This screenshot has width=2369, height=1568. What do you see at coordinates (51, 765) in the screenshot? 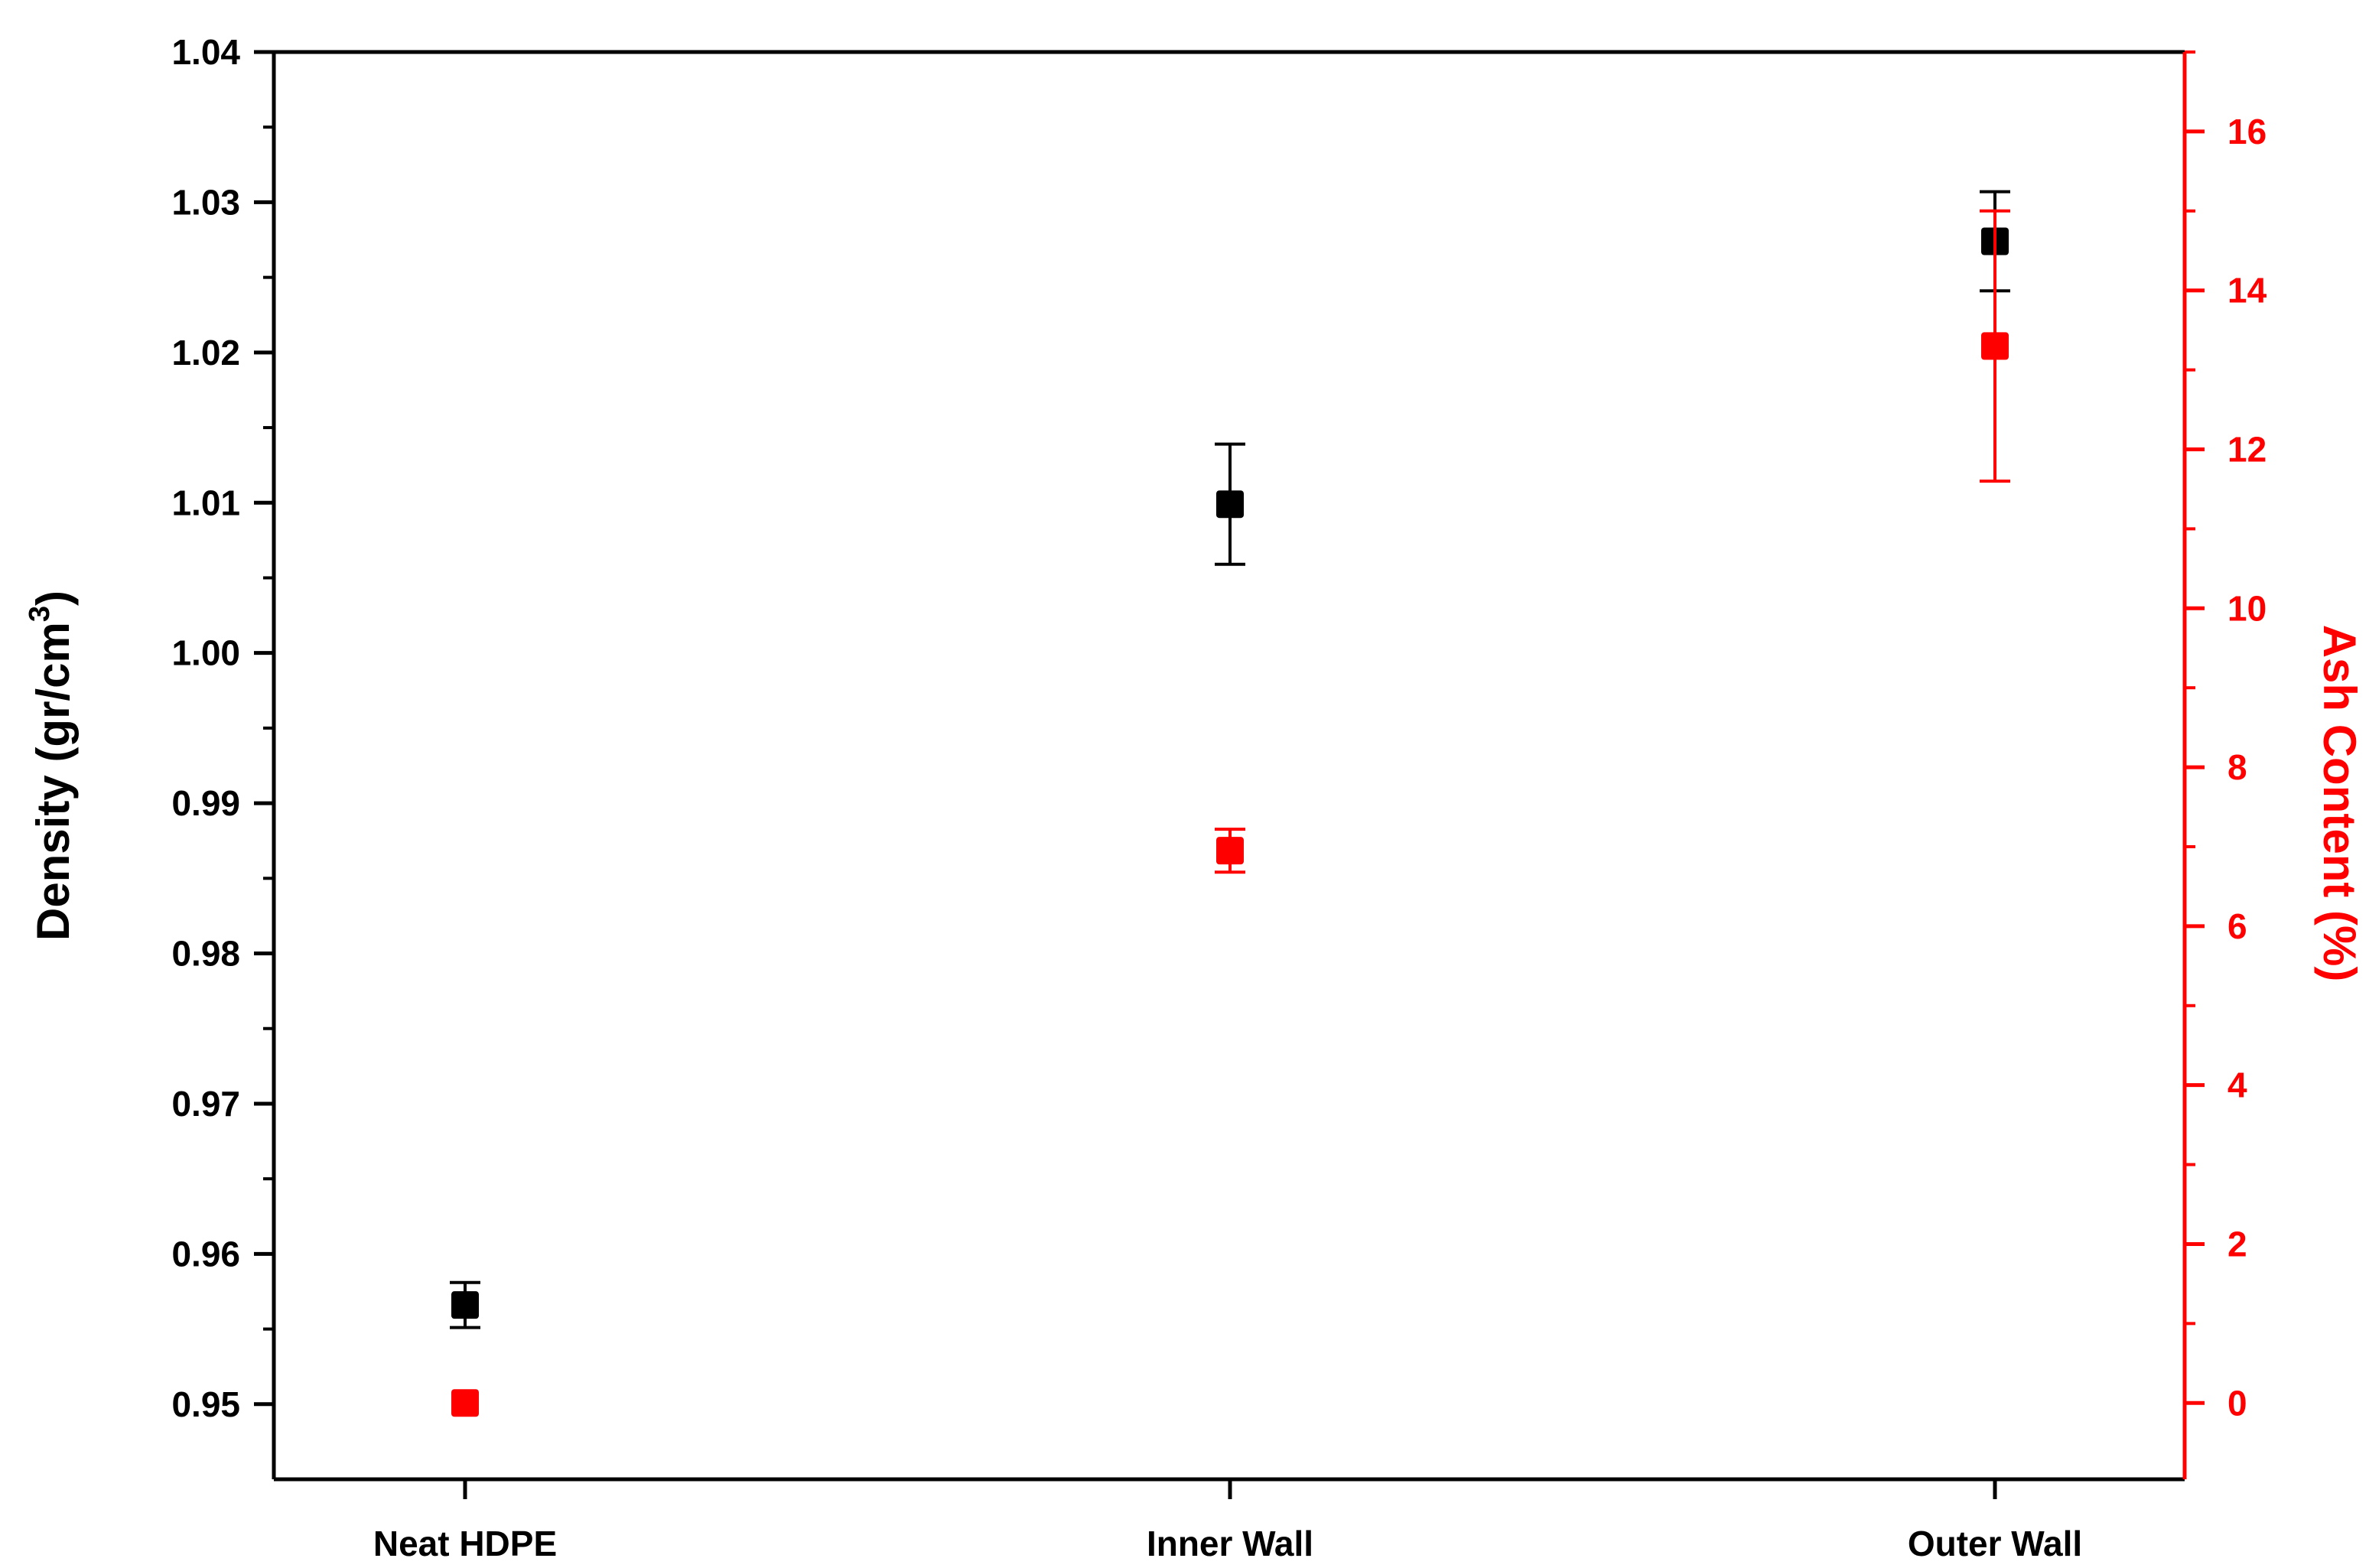
I see `left-axis-title: Density (gr/cm3)` at bounding box center [51, 765].